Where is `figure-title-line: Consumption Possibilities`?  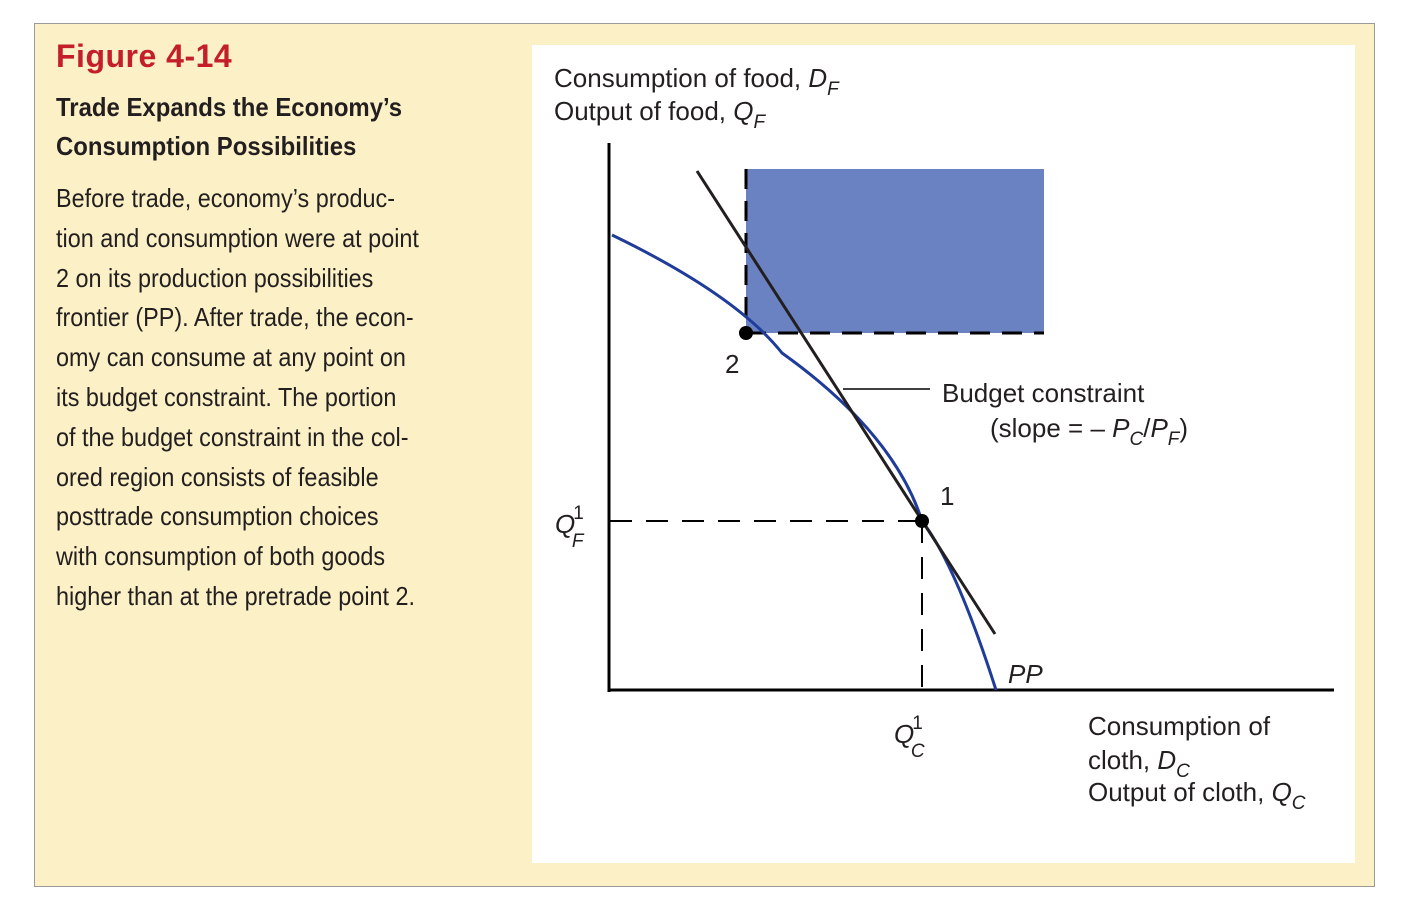 figure-title-line: Consumption Possibilities is located at coordinates (206, 146).